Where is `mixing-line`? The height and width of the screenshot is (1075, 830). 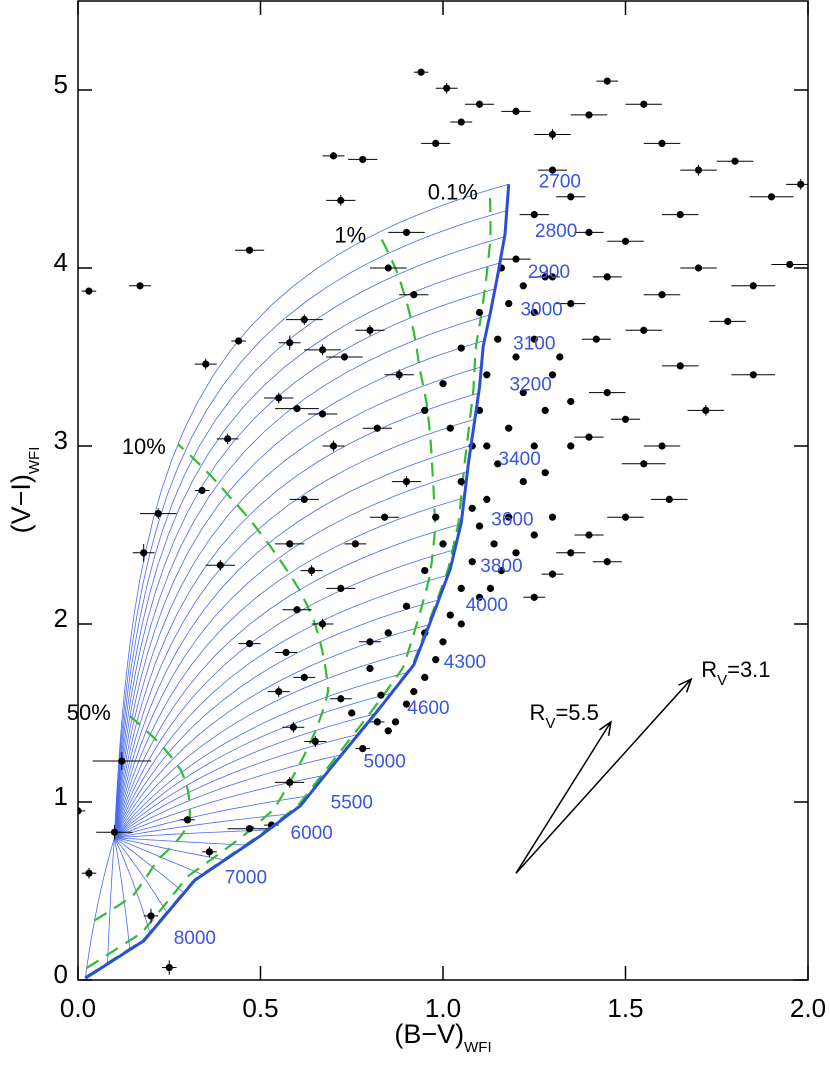 mixing-line is located at coordinates (284, 693).